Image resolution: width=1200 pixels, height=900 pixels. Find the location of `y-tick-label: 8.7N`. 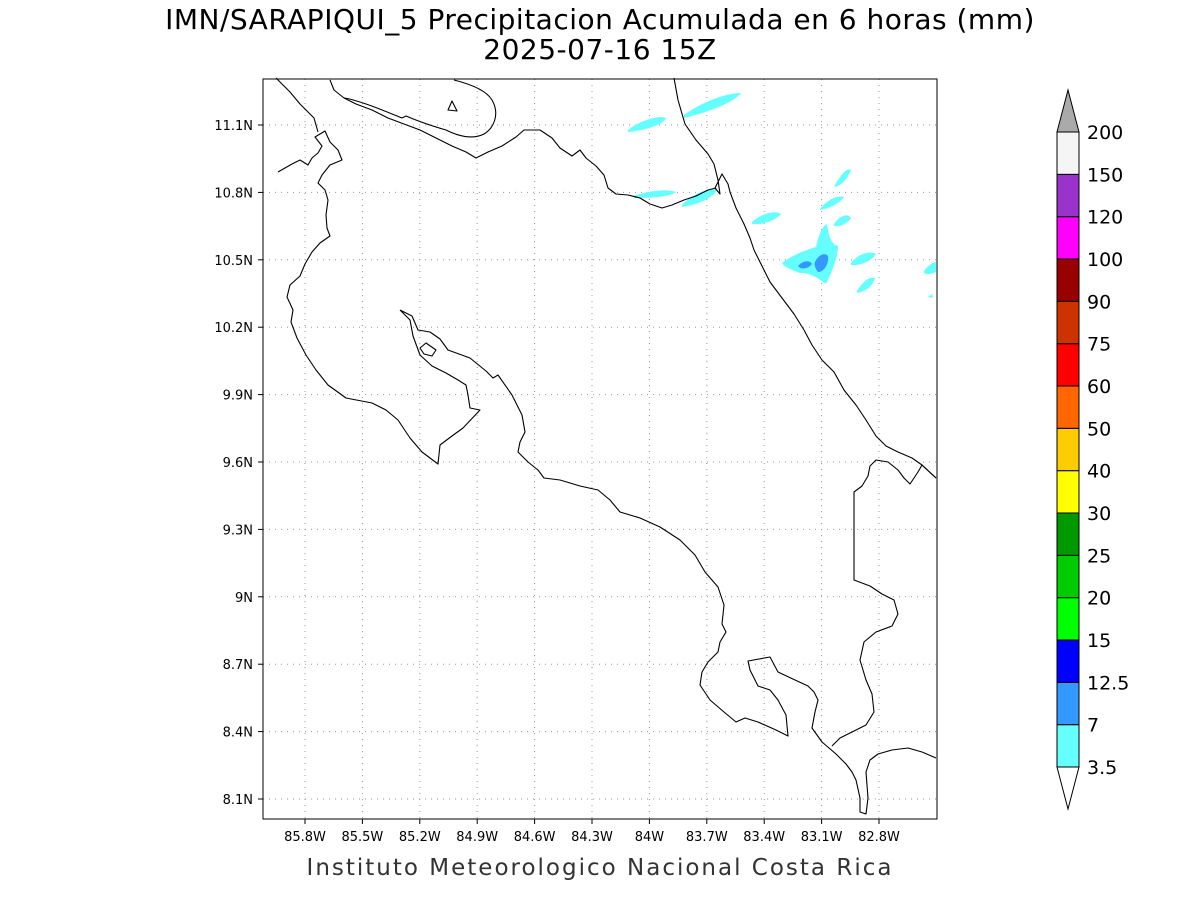

y-tick-label: 8.7N is located at coordinates (238, 665).